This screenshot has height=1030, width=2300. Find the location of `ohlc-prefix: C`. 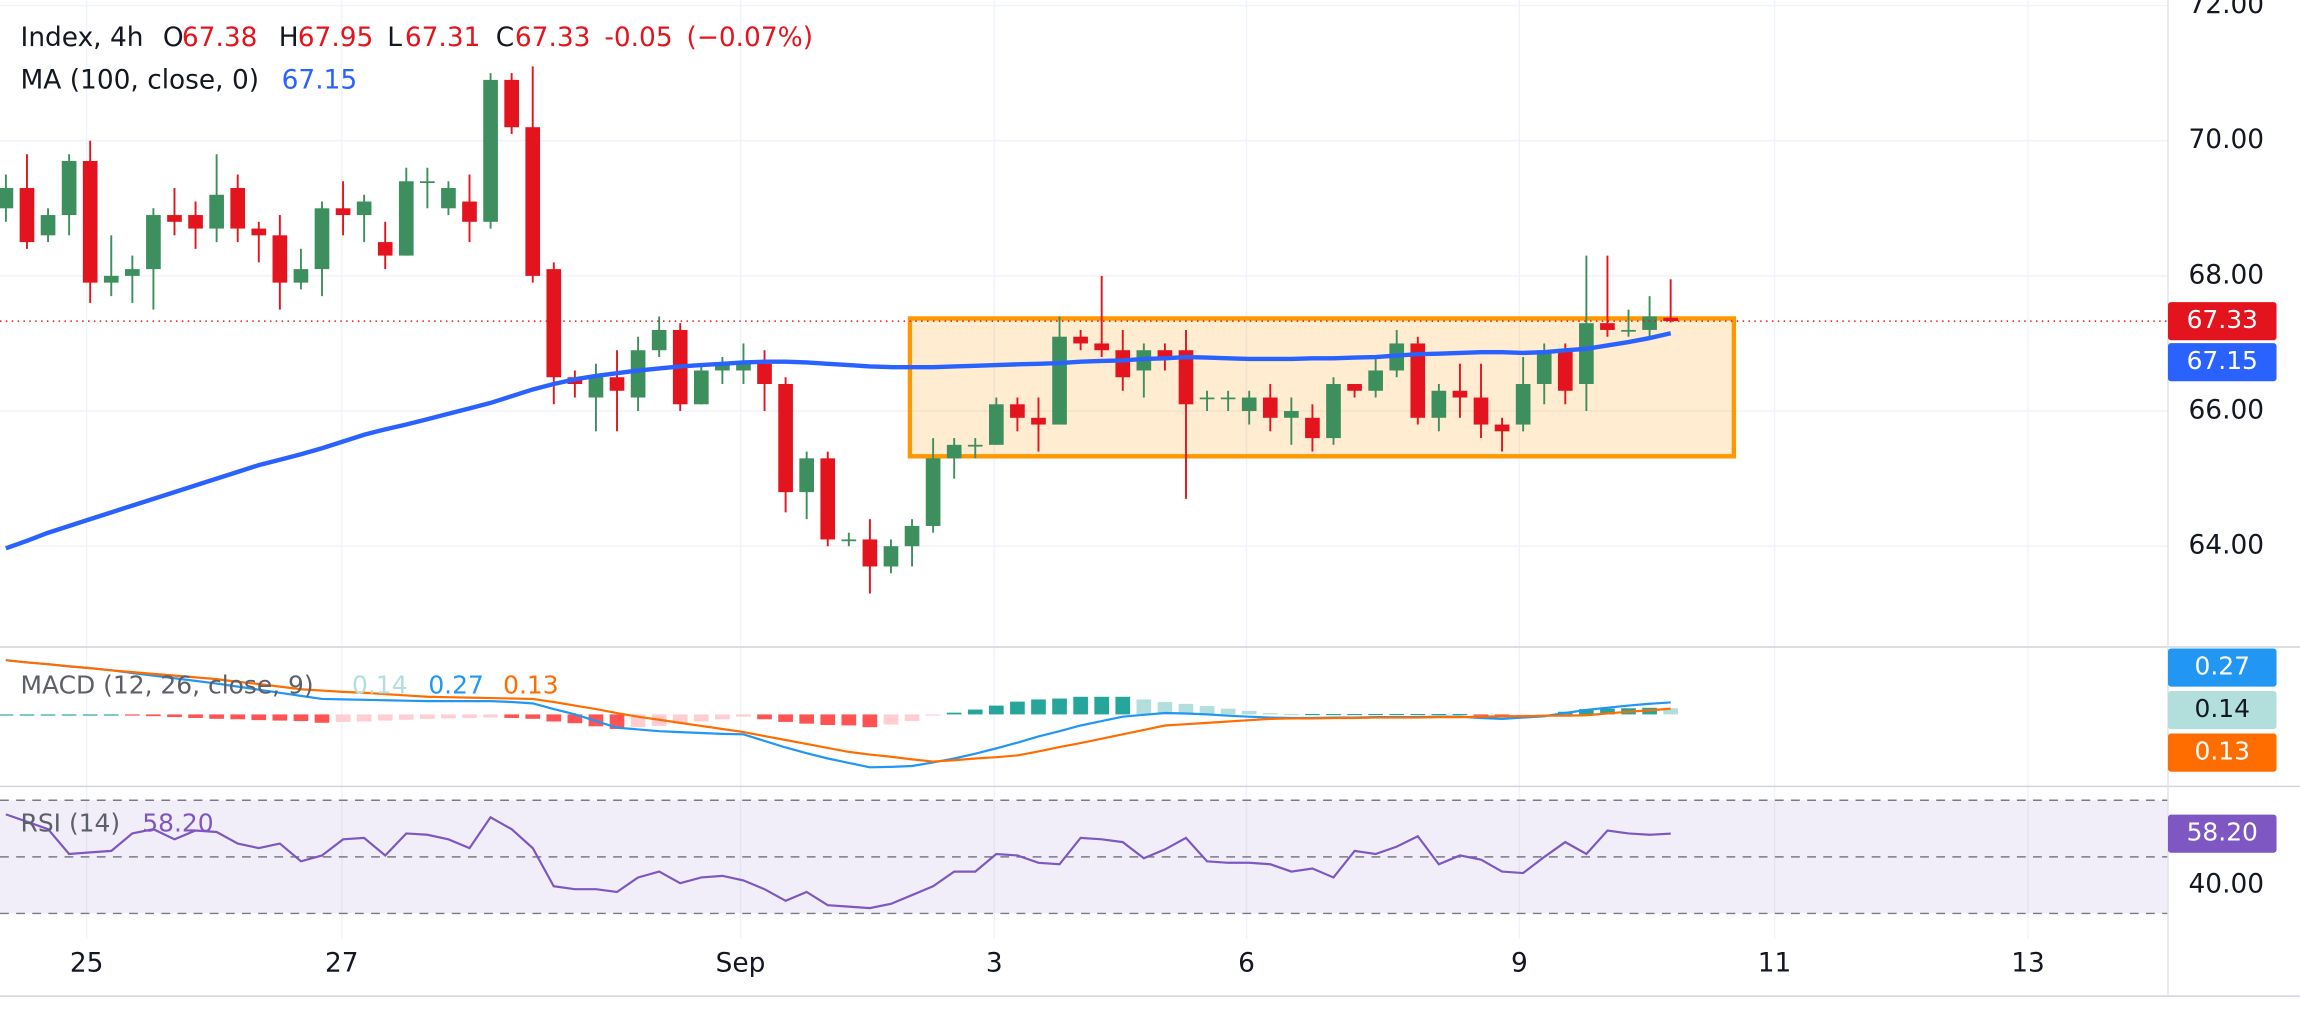

ohlc-prefix: C is located at coordinates (505, 37).